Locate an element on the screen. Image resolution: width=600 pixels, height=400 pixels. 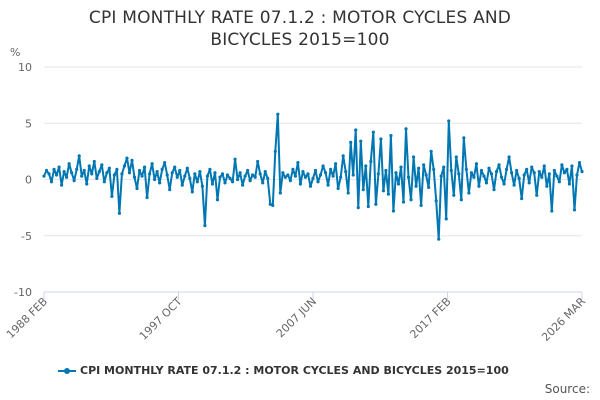
chart-title-line2: BICYCLES 2015=100 is located at coordinates (300, 40).